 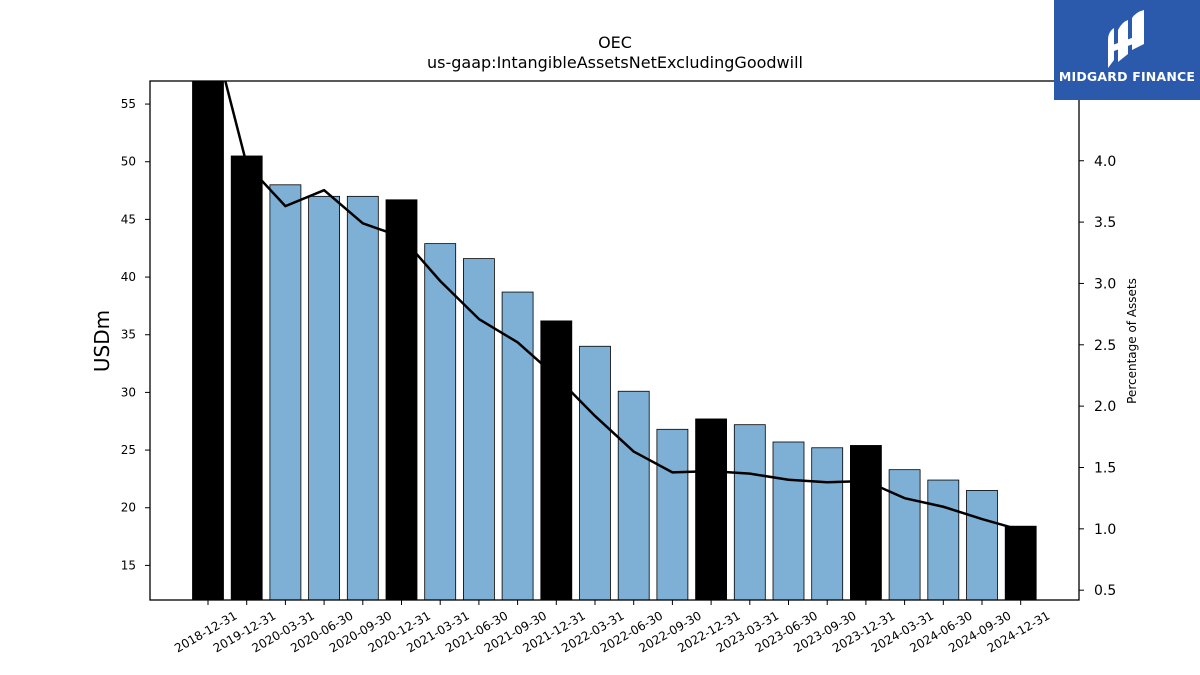 What do you see at coordinates (1126, 39) in the screenshot?
I see `logo-mark-icon` at bounding box center [1126, 39].